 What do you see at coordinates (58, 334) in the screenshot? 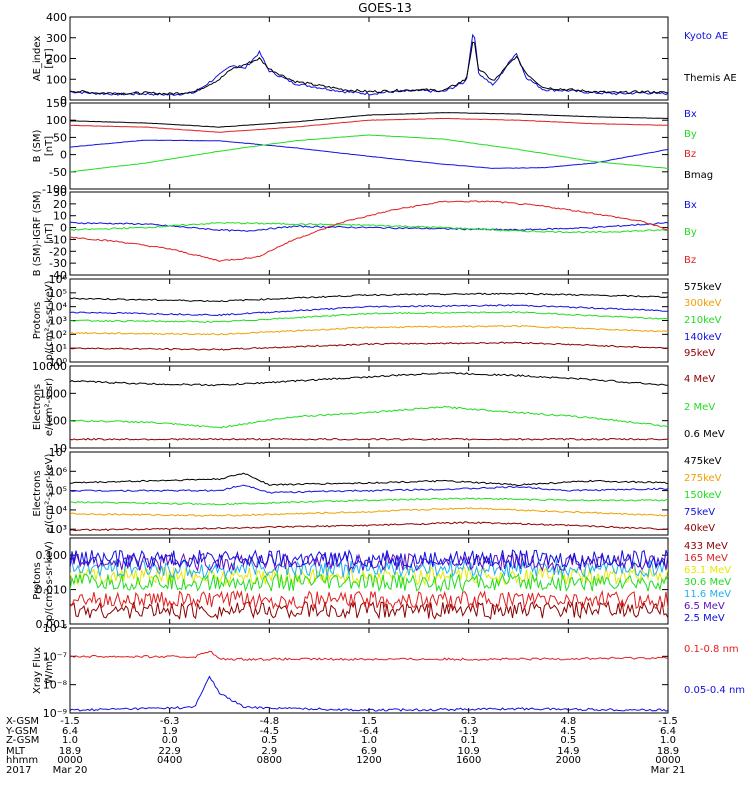
I see `y-tick-label-protons: 10²` at bounding box center [58, 334].